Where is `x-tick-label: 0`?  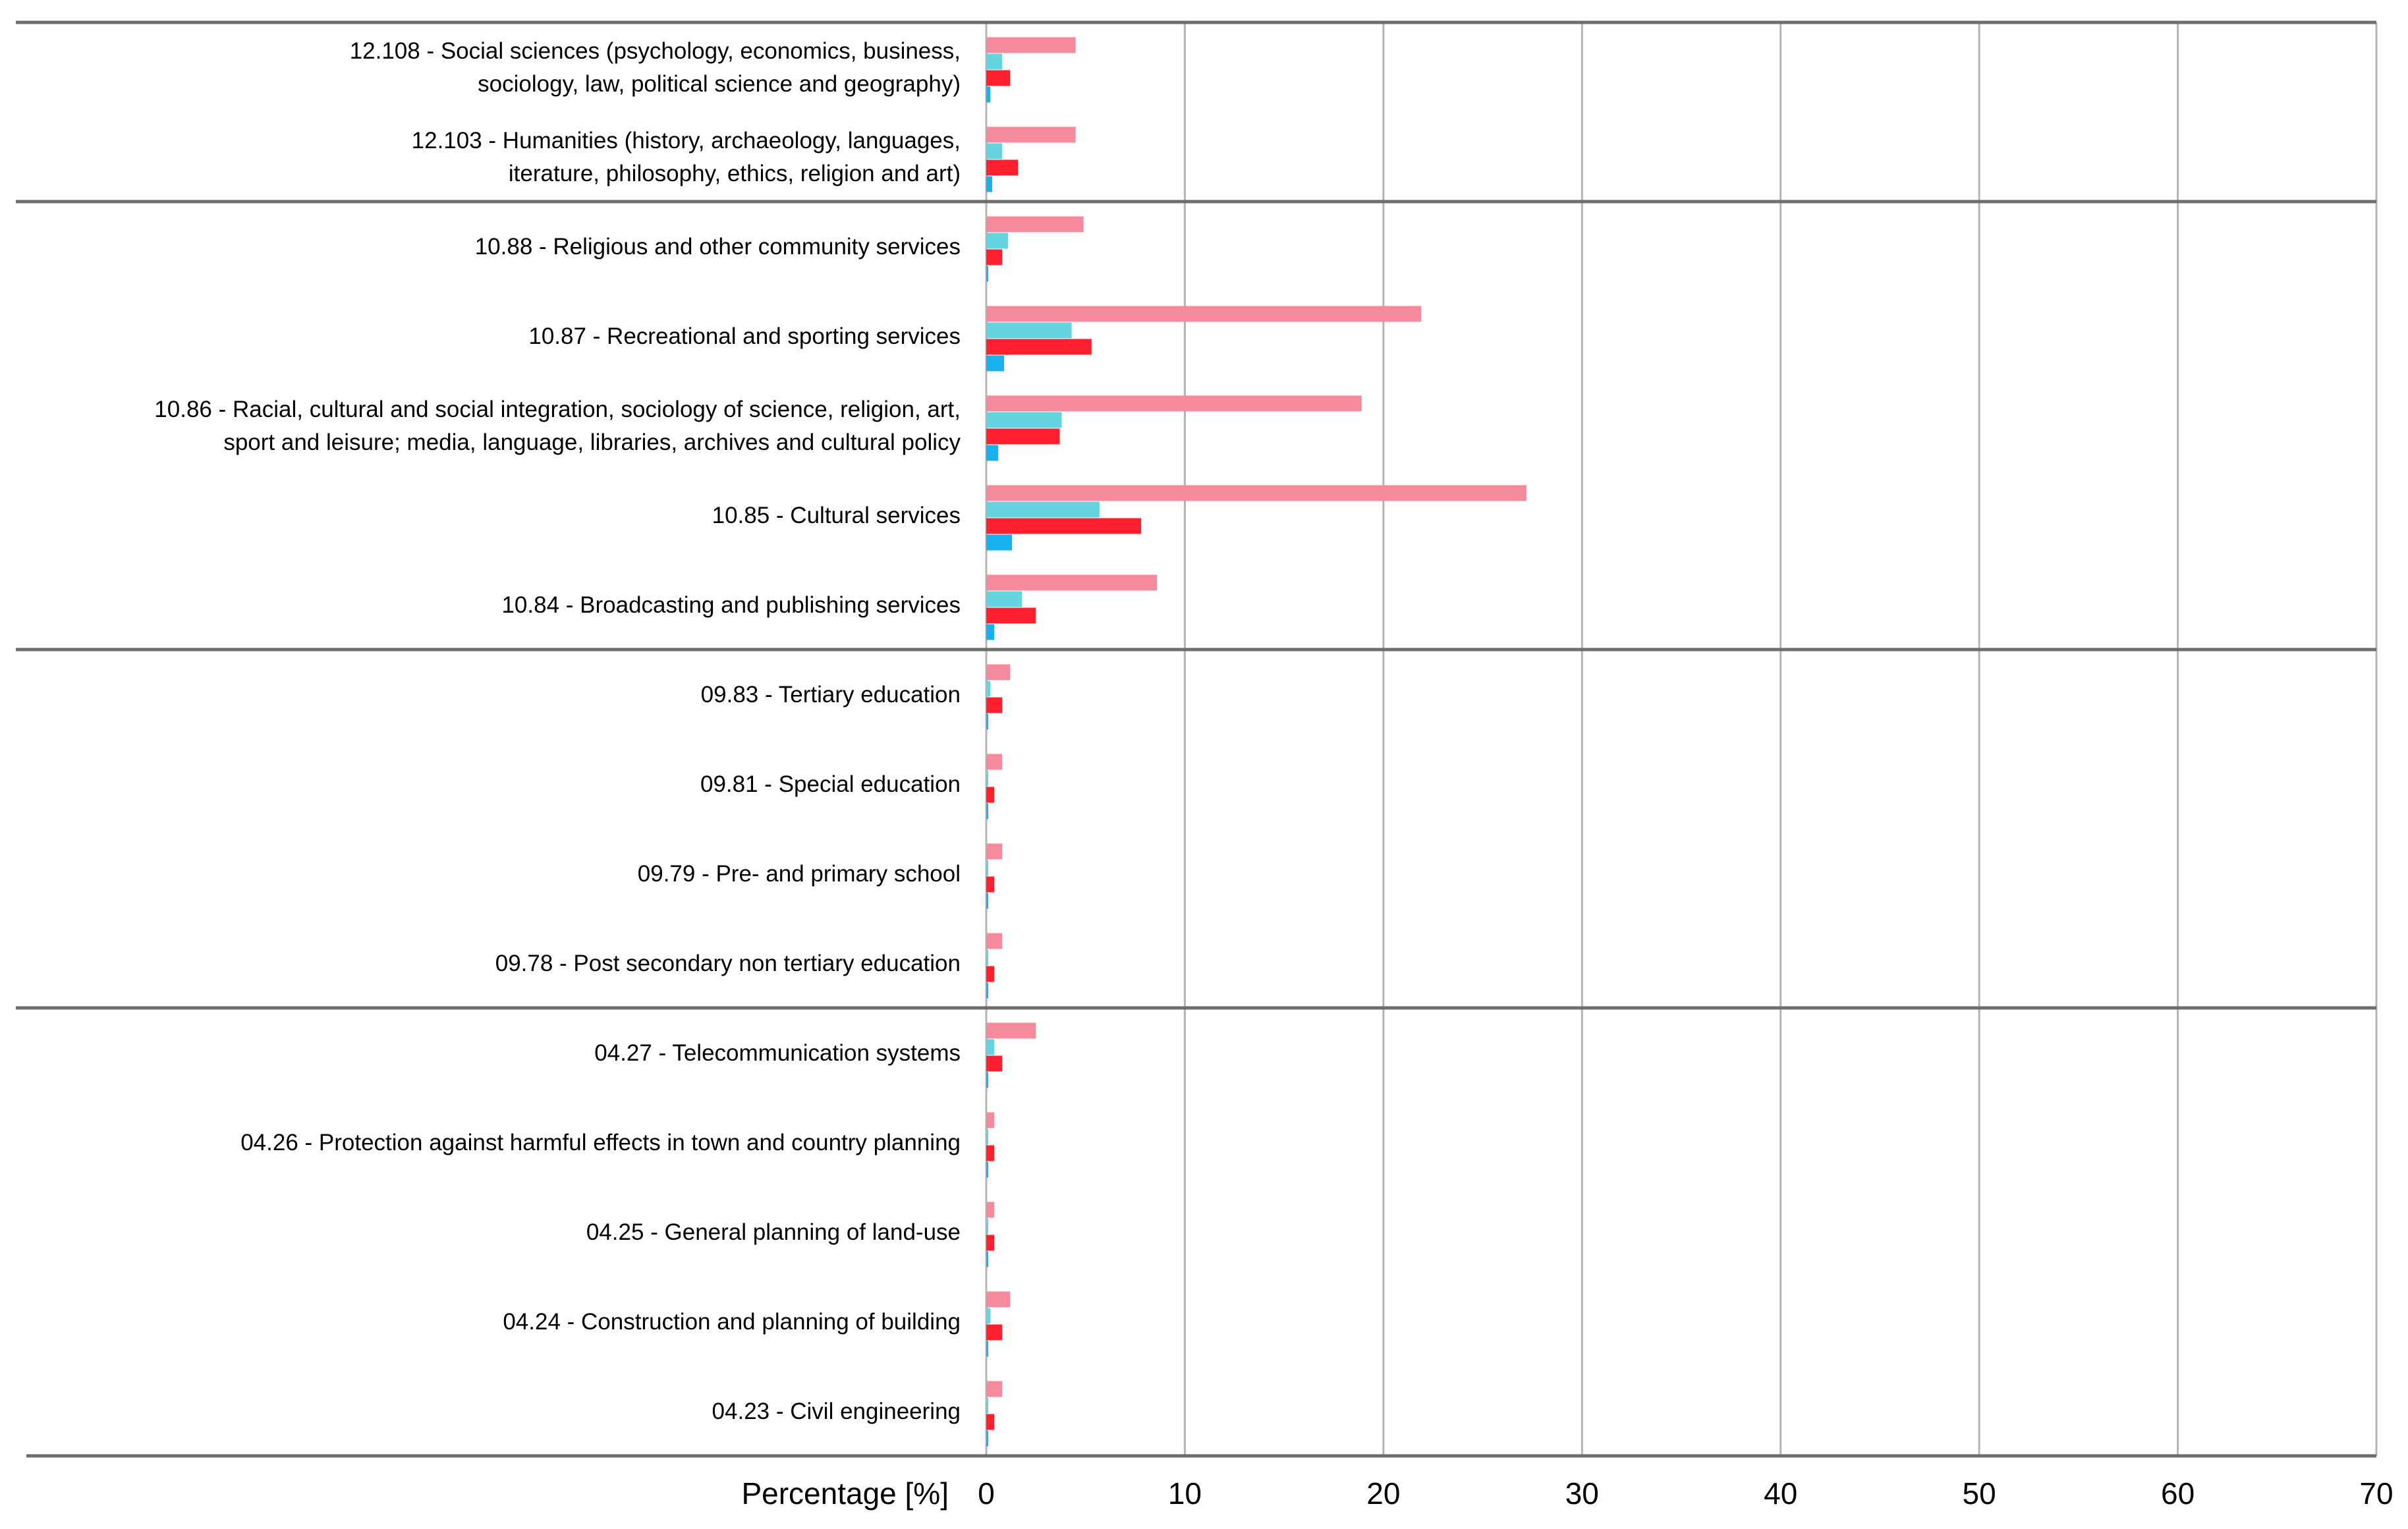 x-tick-label: 0 is located at coordinates (986, 1494).